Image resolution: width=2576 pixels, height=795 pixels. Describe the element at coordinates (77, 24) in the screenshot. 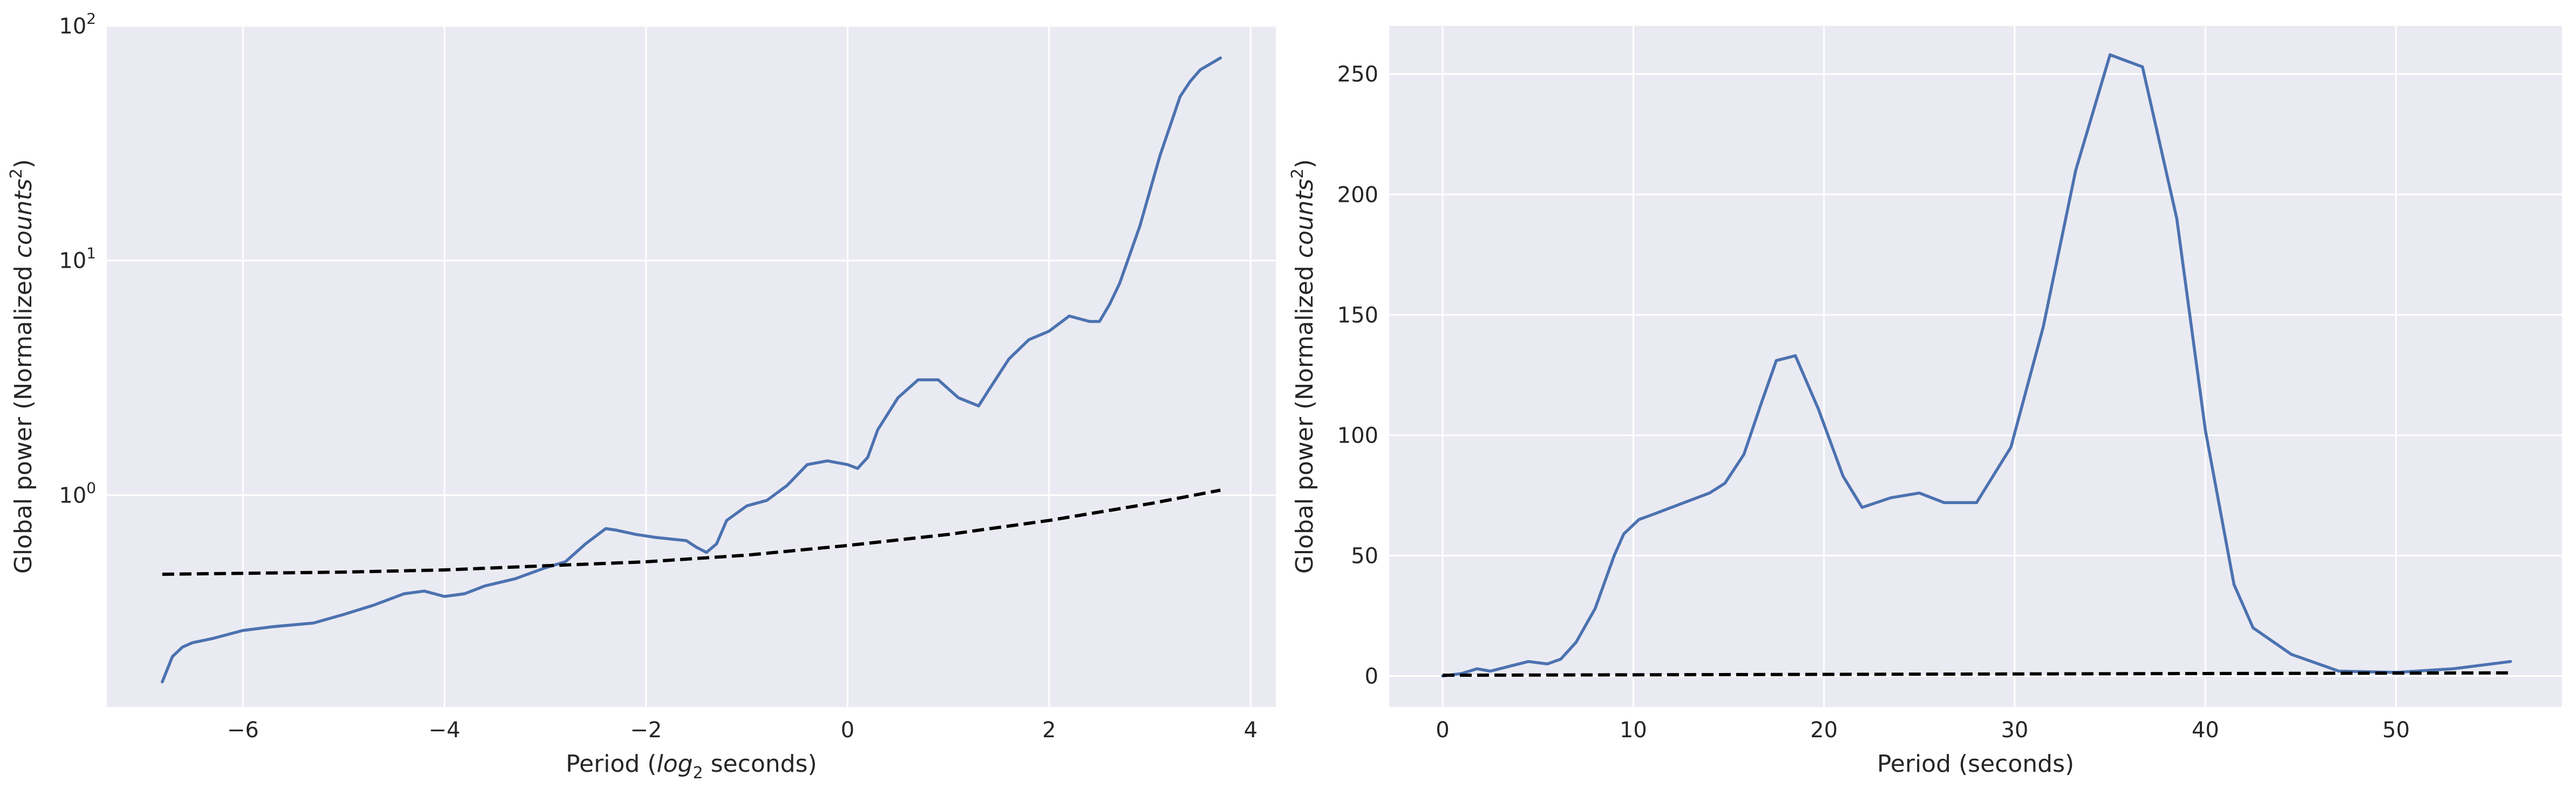

I see `y-tick-label: 102` at that location.